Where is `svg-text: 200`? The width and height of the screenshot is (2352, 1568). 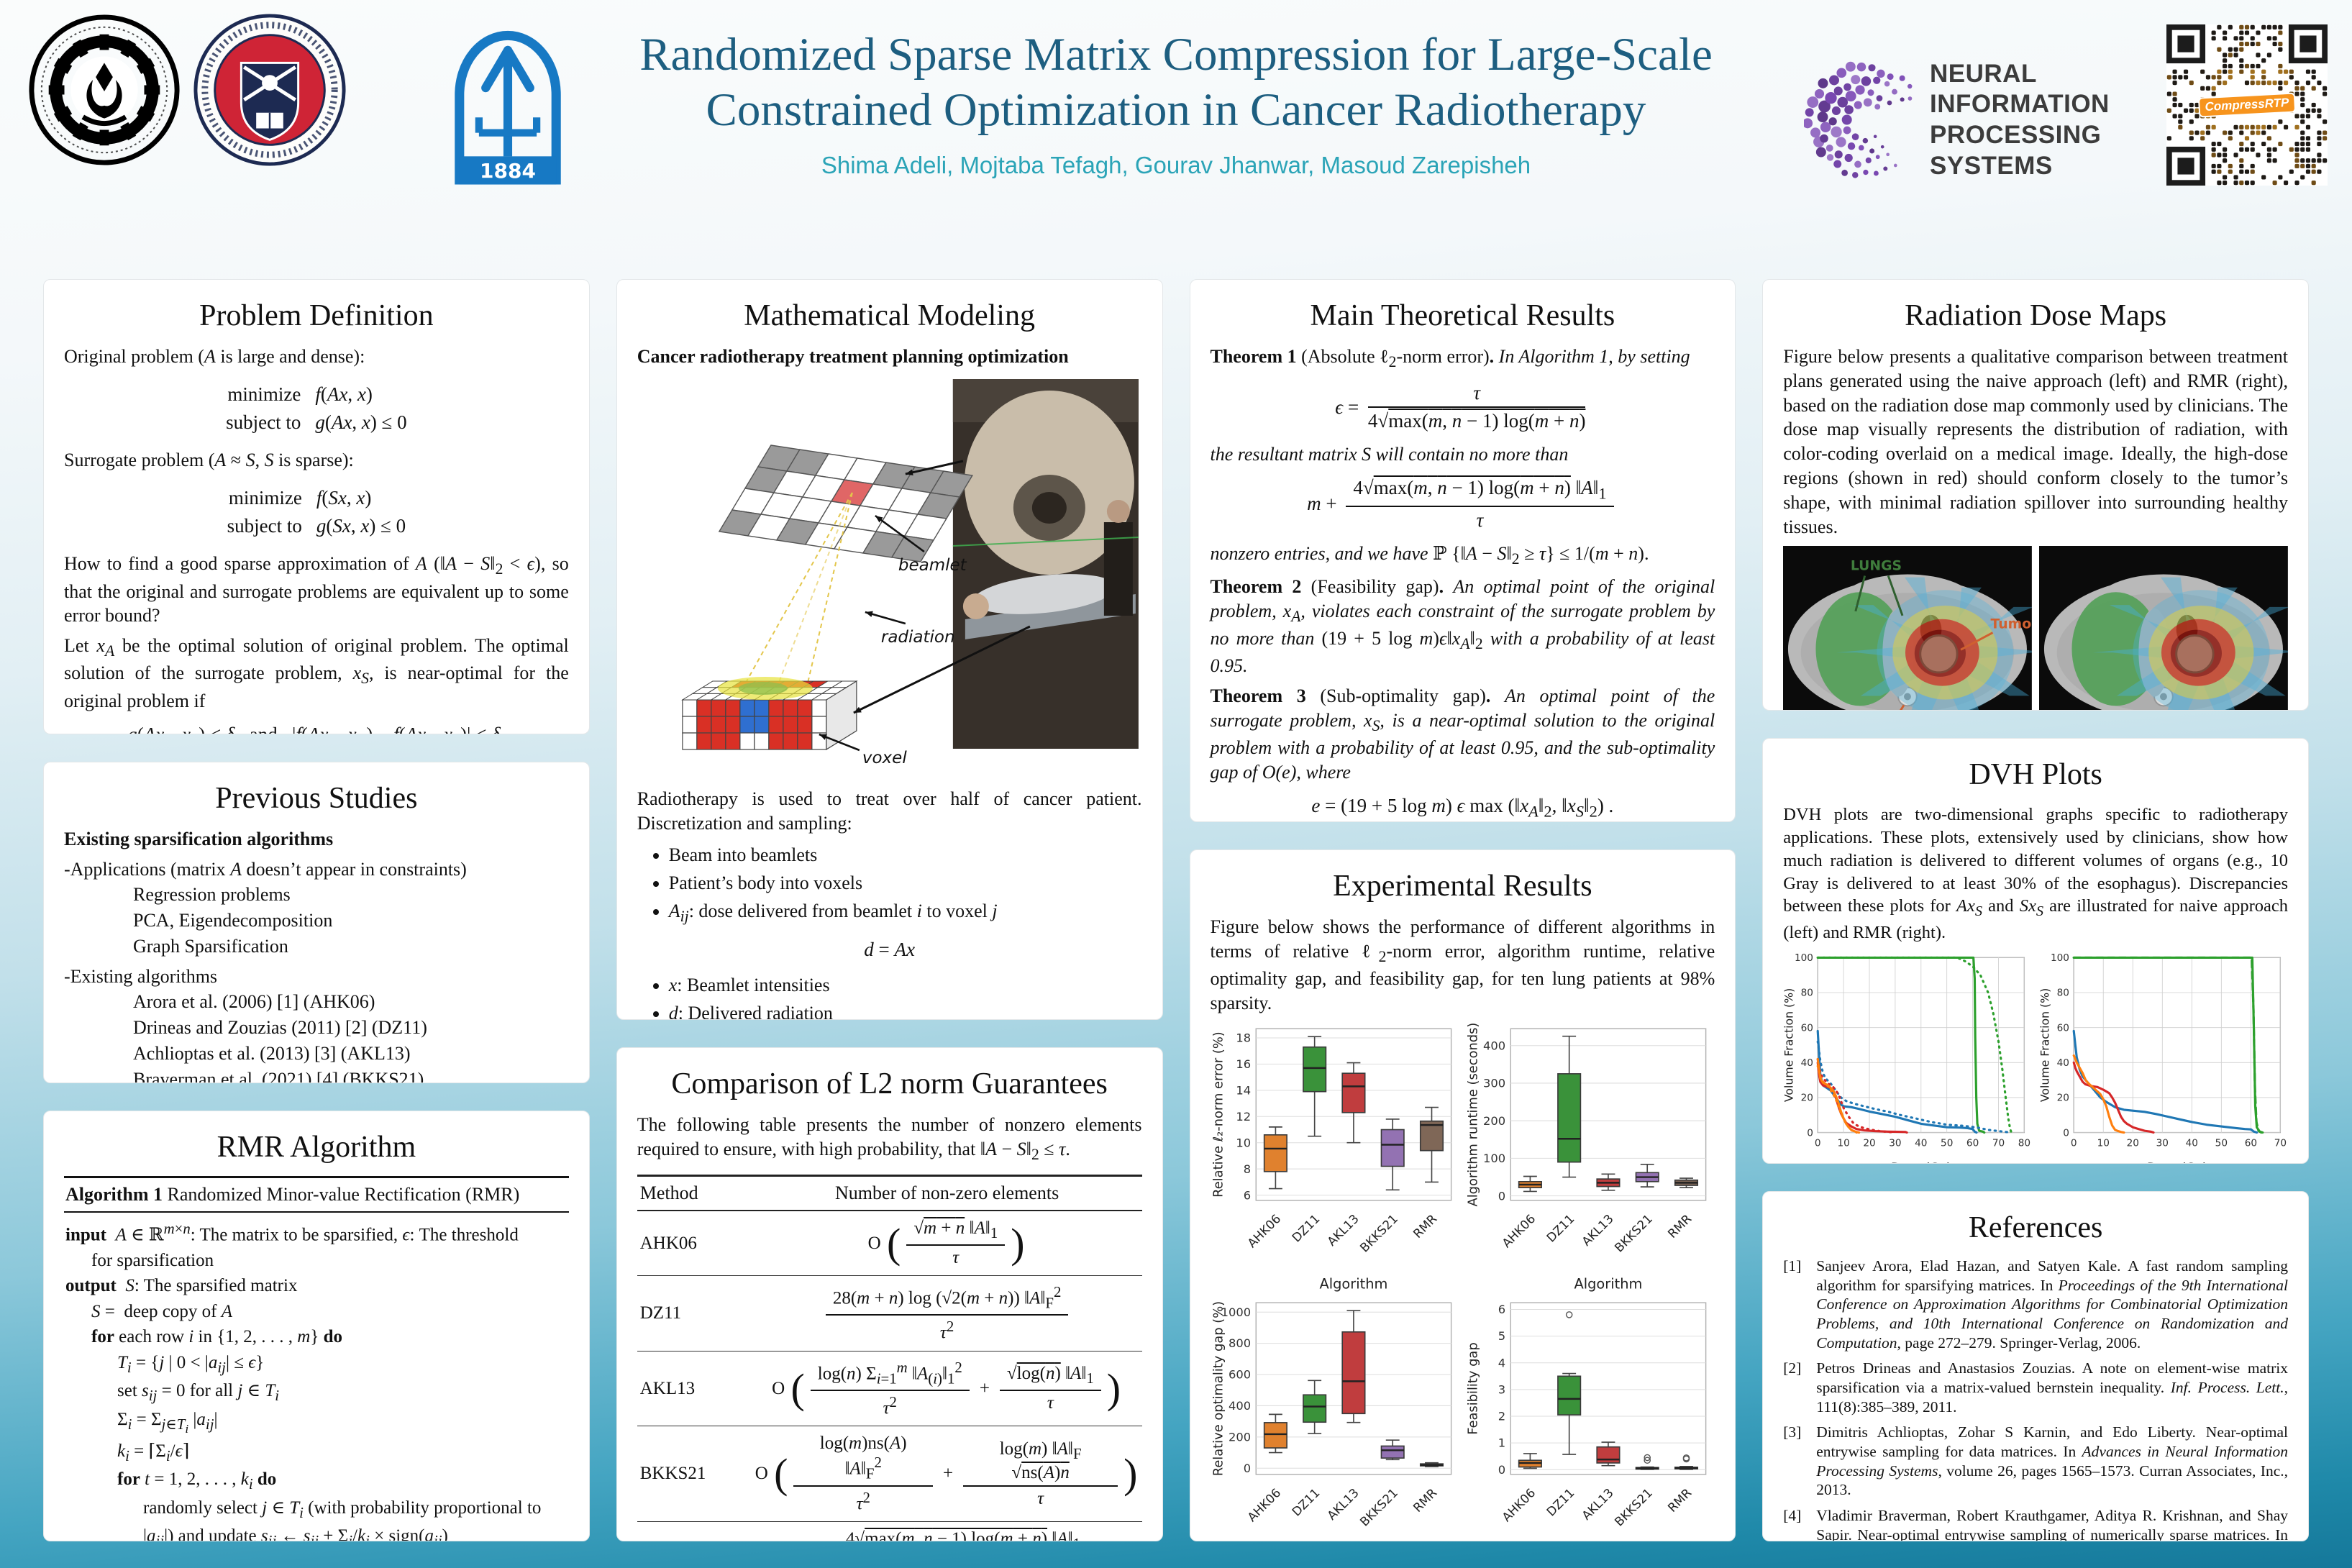
svg-text: 200 is located at coordinates (1239, 1437).